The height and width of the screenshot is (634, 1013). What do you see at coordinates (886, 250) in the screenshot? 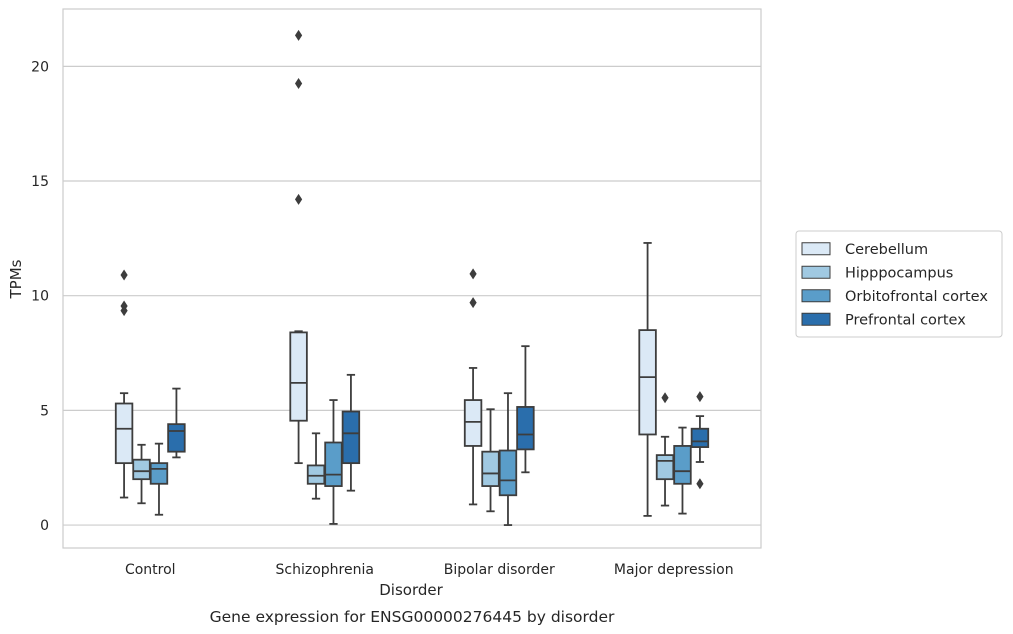
I see `legend-label: Cerebellum` at bounding box center [886, 250].